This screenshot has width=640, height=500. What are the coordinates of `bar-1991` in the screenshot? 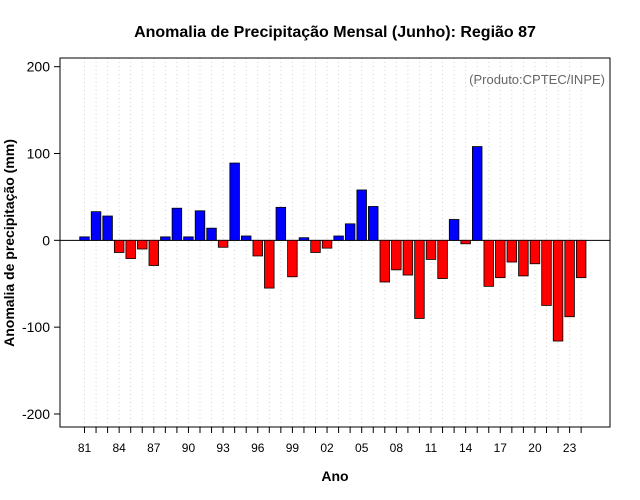 It's located at (200, 225).